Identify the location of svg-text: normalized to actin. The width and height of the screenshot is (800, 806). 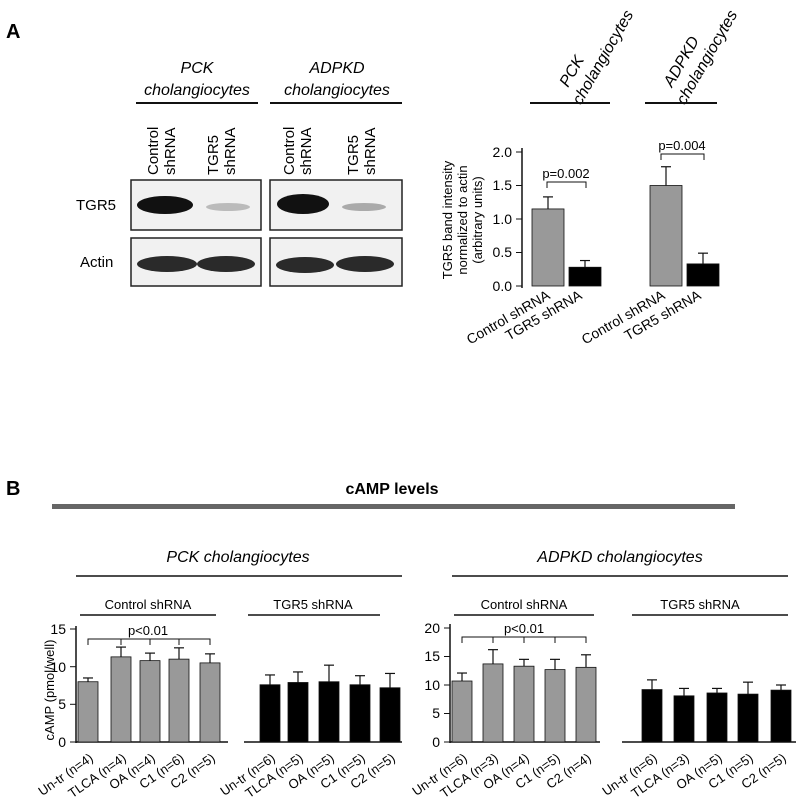
(462, 219).